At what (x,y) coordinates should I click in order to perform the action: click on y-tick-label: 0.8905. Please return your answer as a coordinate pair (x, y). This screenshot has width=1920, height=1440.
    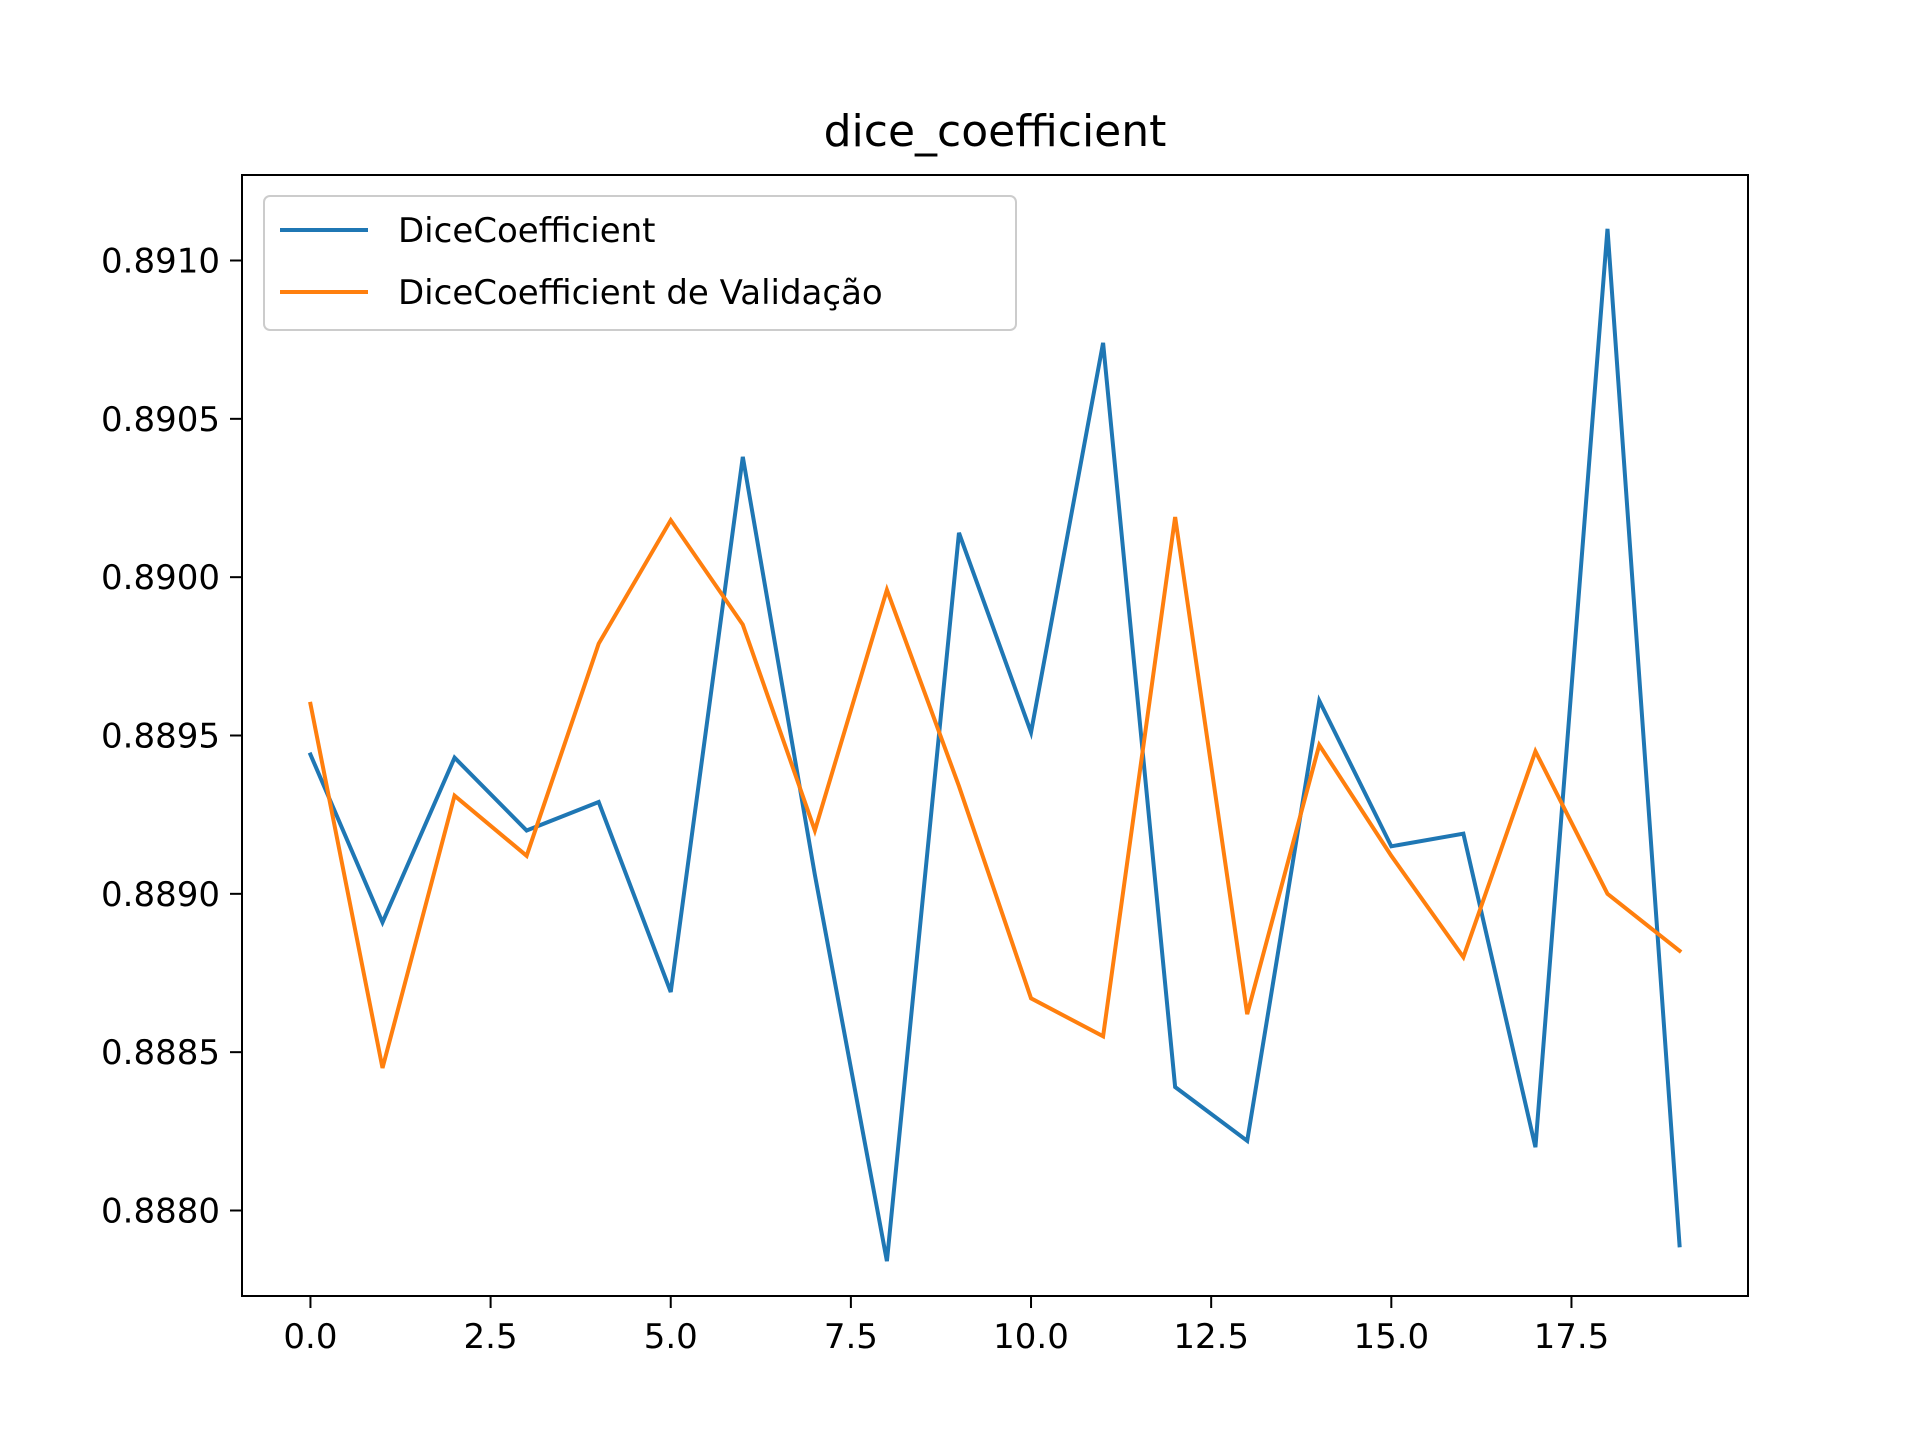
    Looking at the image, I should click on (160, 420).